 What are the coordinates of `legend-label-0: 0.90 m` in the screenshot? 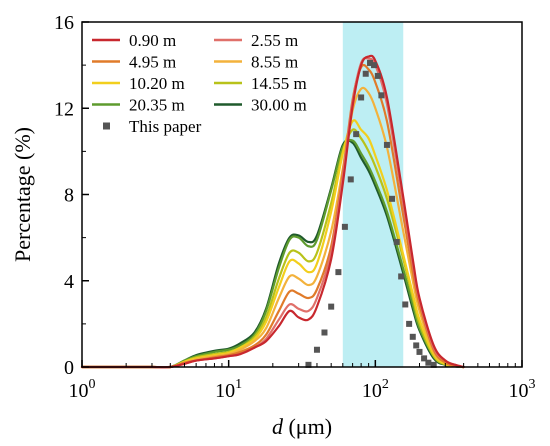 It's located at (152, 40).